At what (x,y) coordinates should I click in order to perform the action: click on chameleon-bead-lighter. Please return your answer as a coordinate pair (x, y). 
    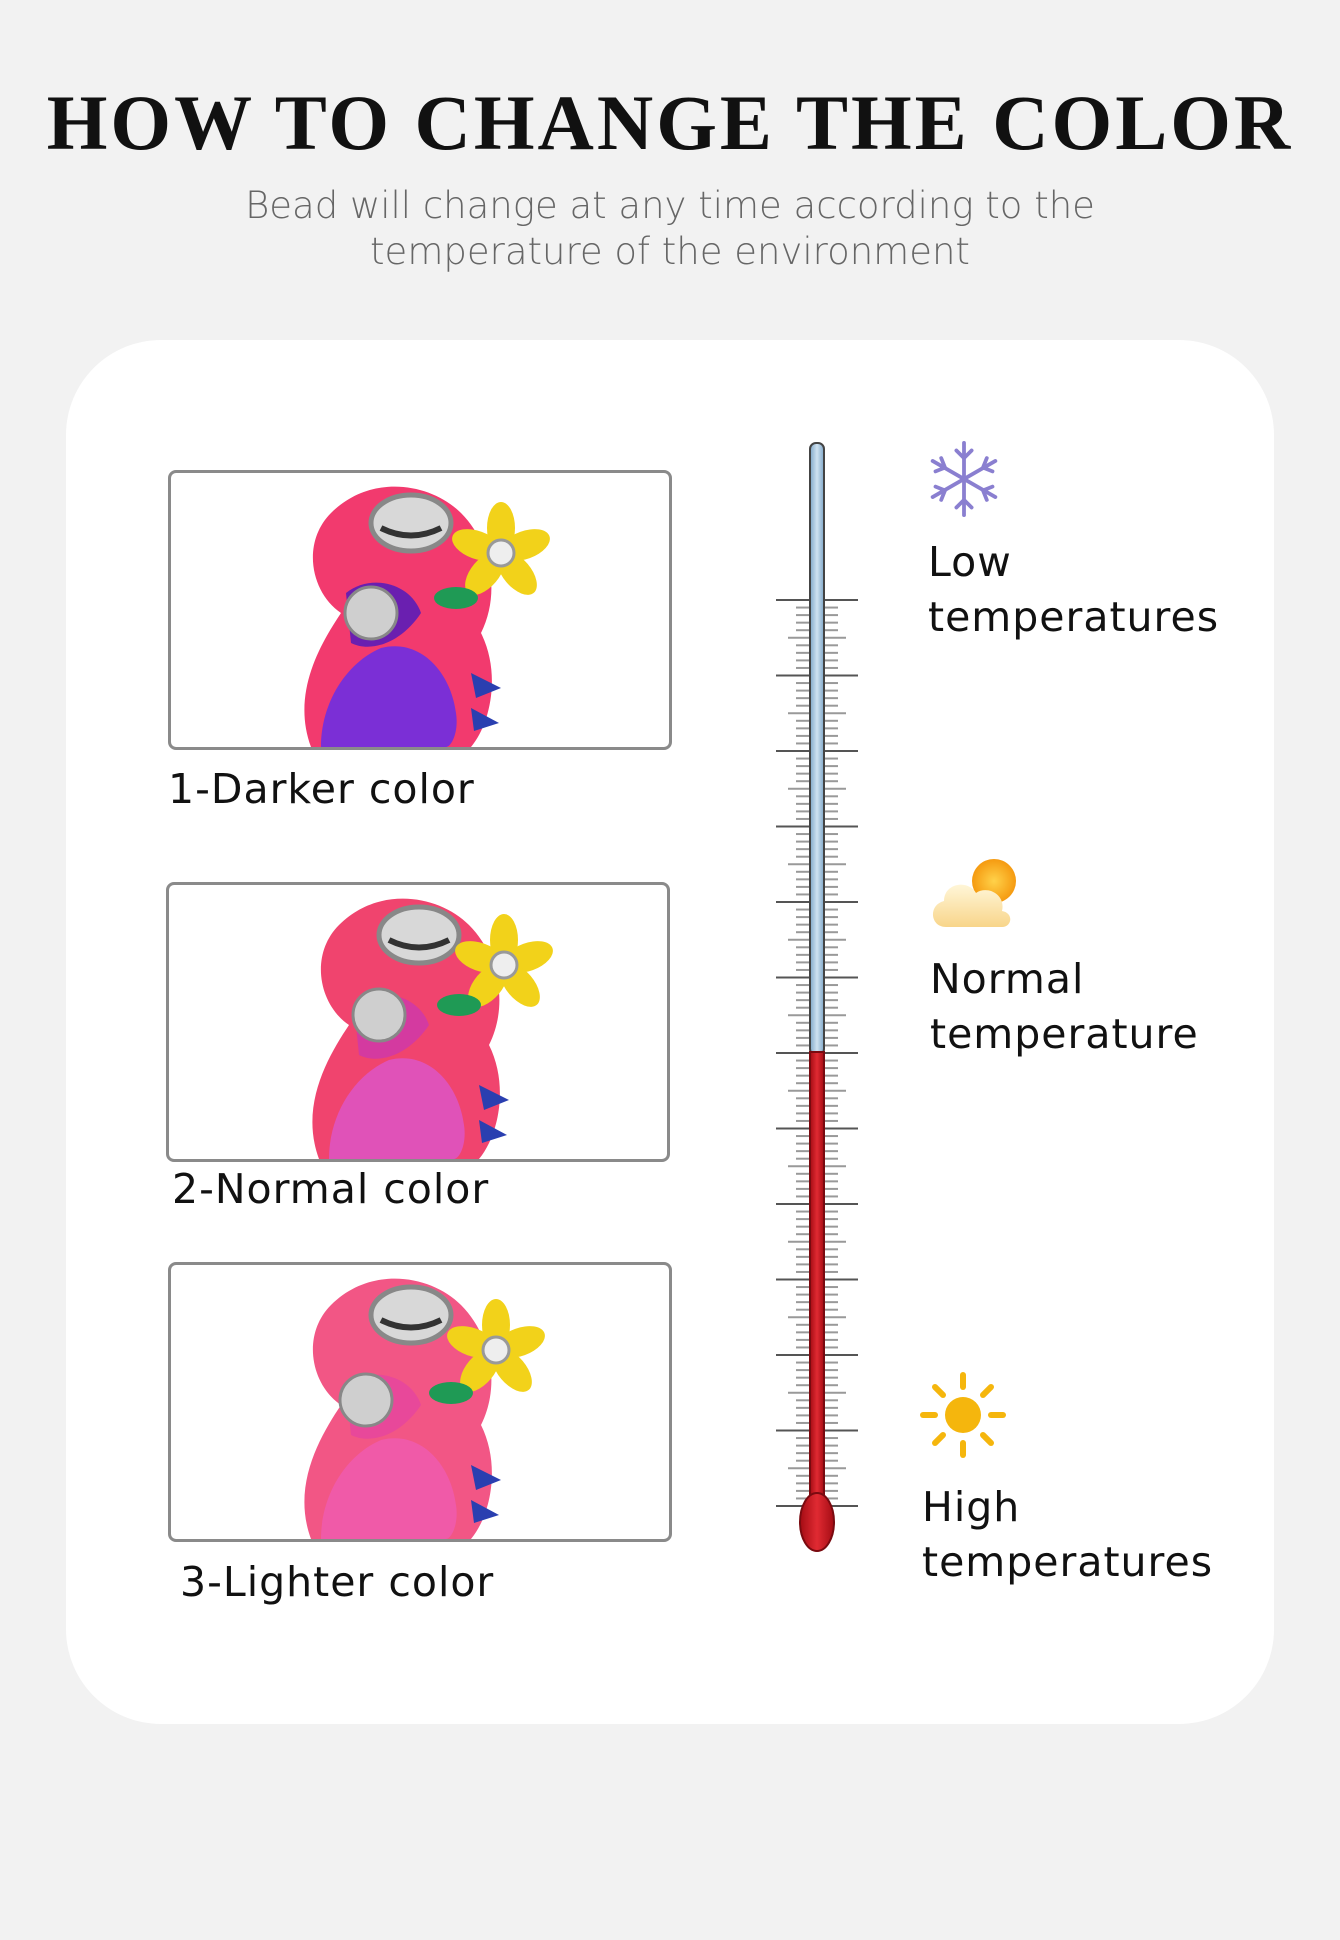
    Looking at the image, I should click on (424, 1408).